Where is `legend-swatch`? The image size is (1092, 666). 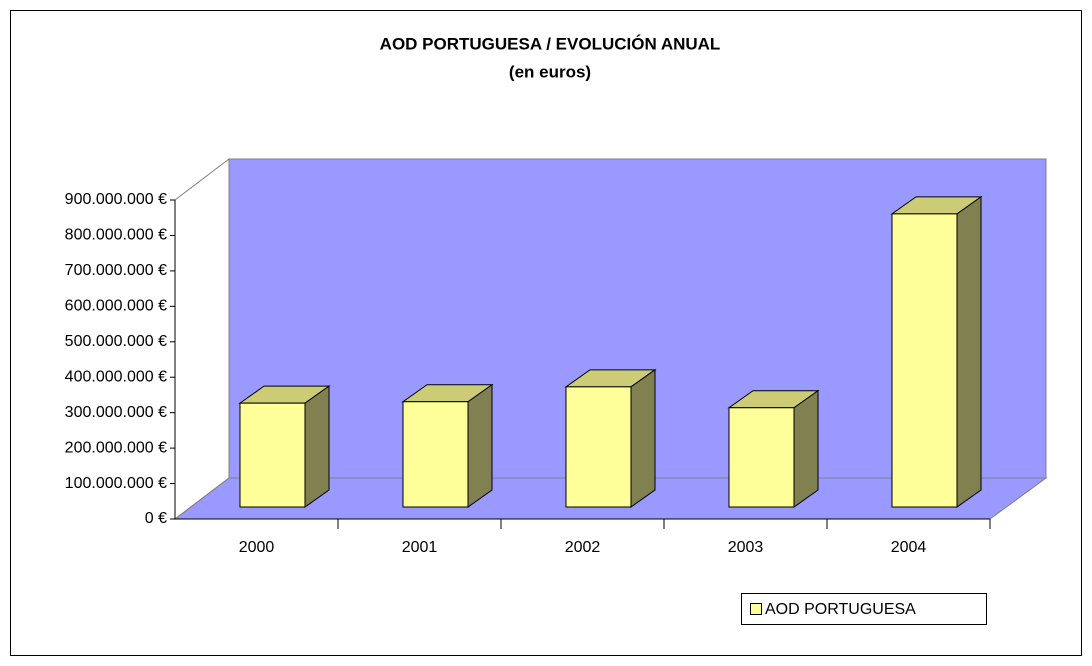
legend-swatch is located at coordinates (756, 609).